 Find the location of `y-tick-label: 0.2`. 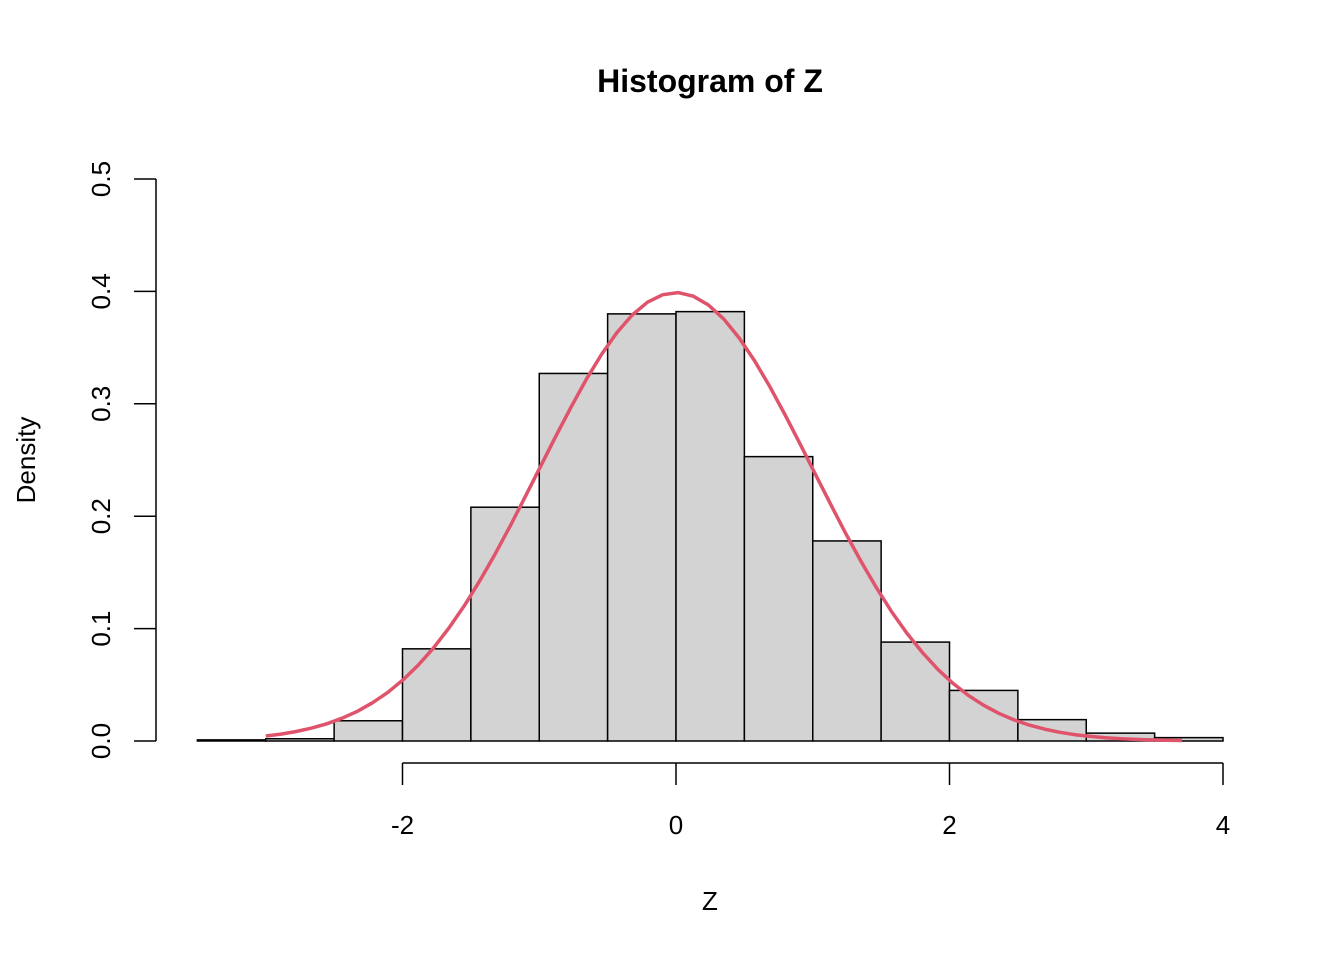

y-tick-label: 0.2 is located at coordinates (101, 516).